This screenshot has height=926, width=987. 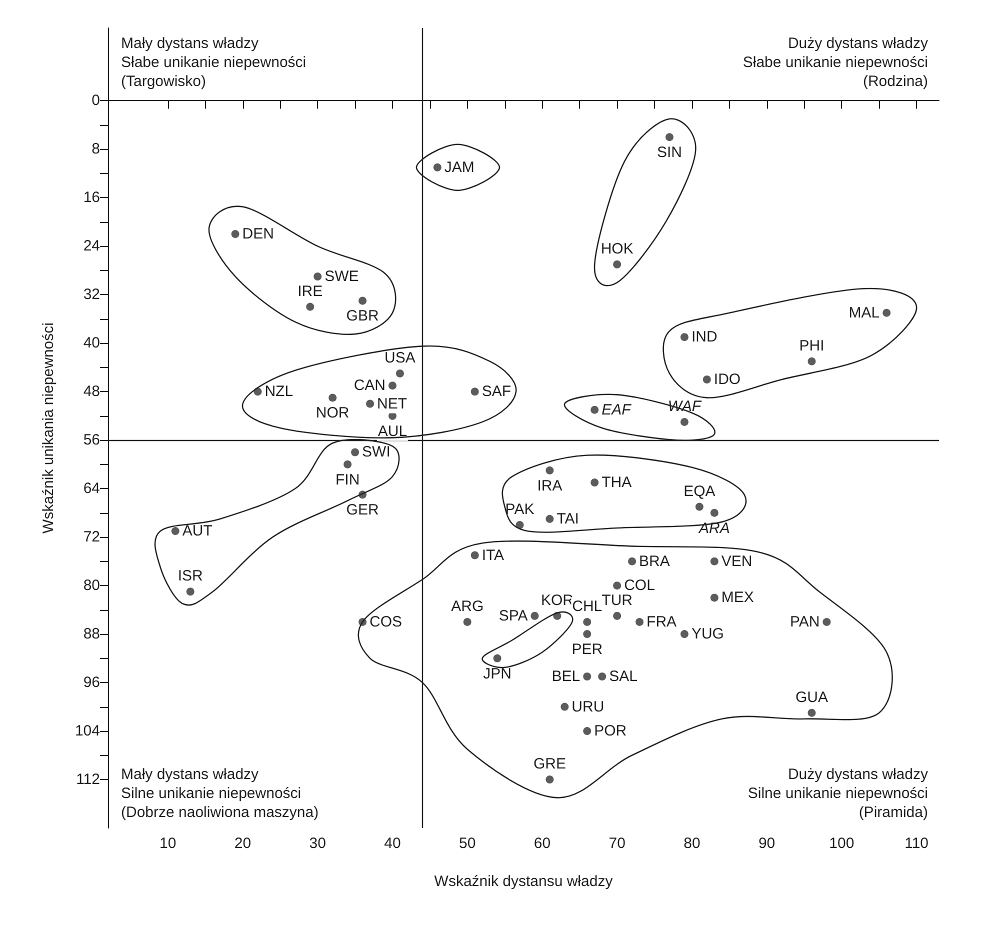 I want to click on y-tick-label: 40, so click(x=91, y=343).